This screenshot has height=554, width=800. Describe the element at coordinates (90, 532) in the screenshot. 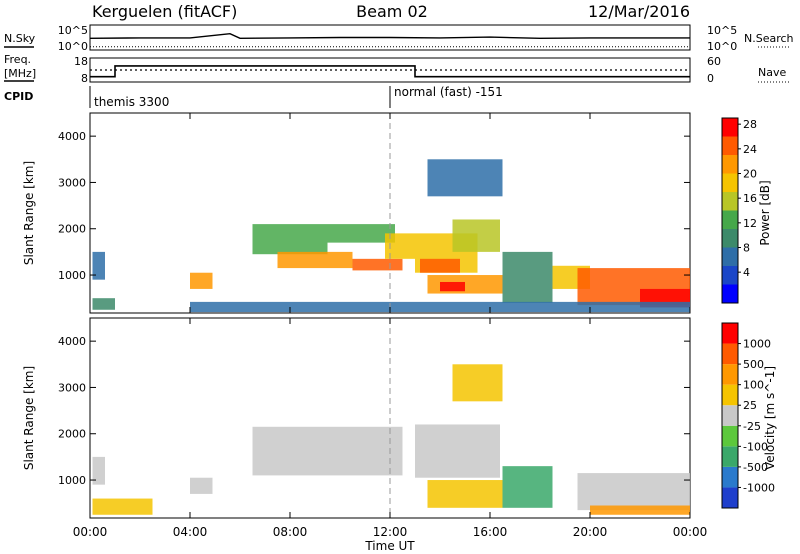

I see `x-tick-label-0: 00:00` at that location.